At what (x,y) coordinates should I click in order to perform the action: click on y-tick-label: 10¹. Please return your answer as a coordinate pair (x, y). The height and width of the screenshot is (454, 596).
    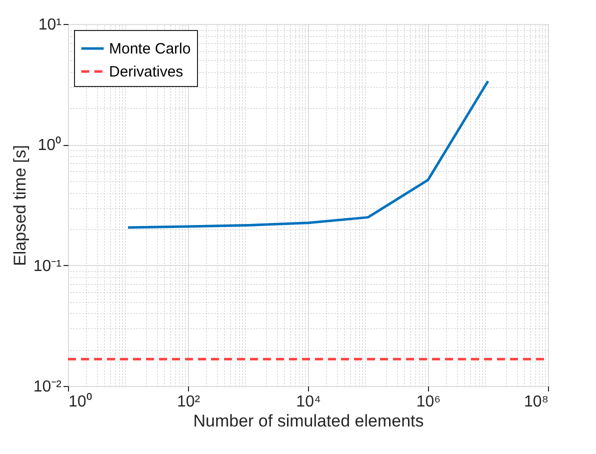
    Looking at the image, I should click on (50, 25).